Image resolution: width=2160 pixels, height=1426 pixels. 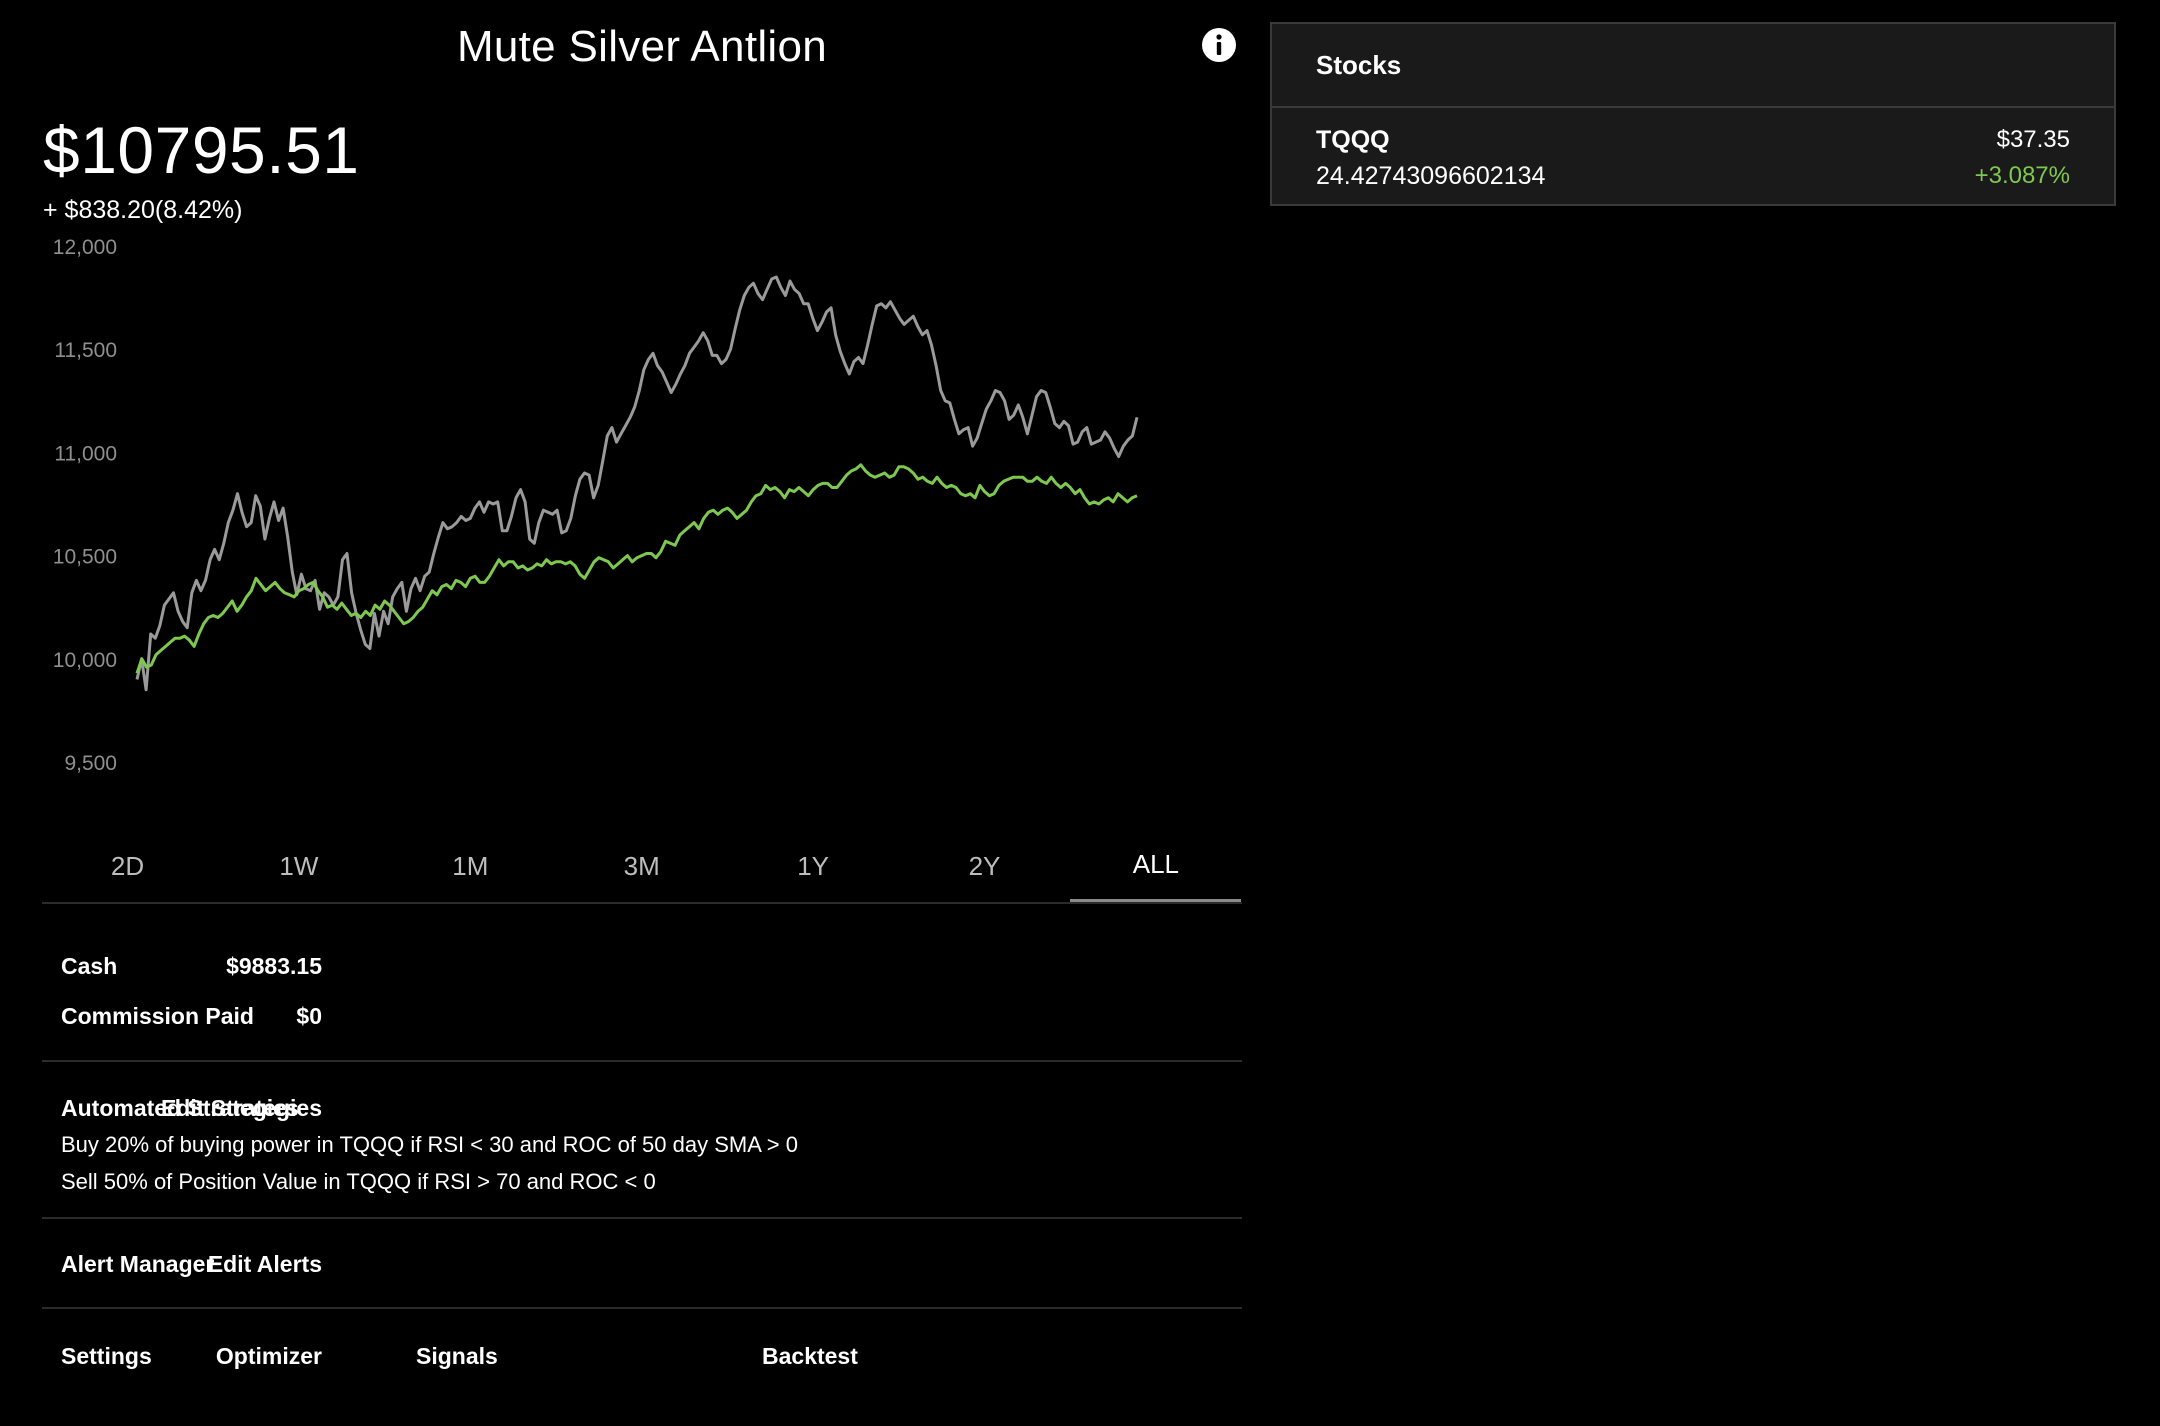 I want to click on tab-1m: 1M, so click(x=470, y=865).